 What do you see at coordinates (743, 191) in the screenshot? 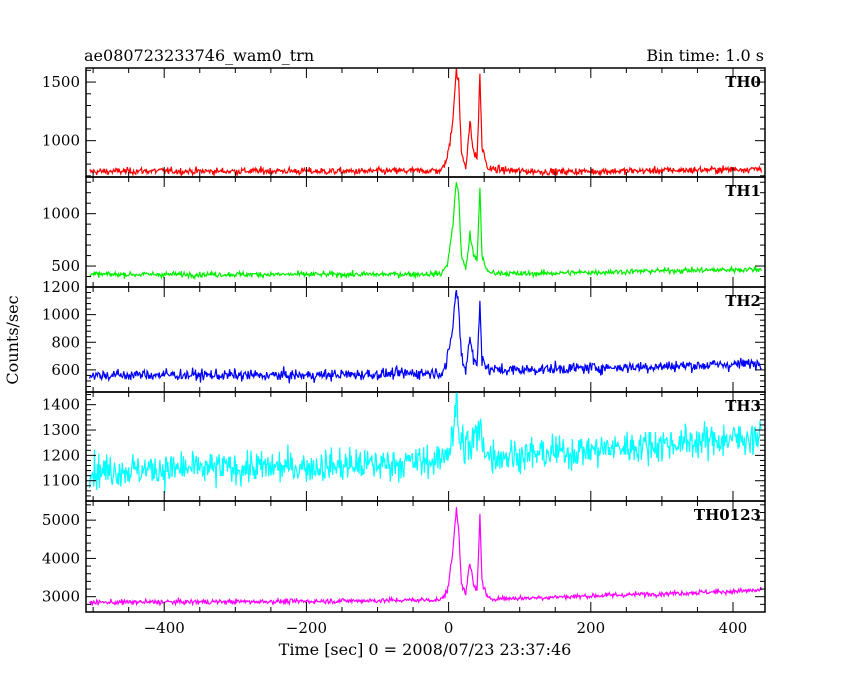
I see `panel-label-th1: TH1` at bounding box center [743, 191].